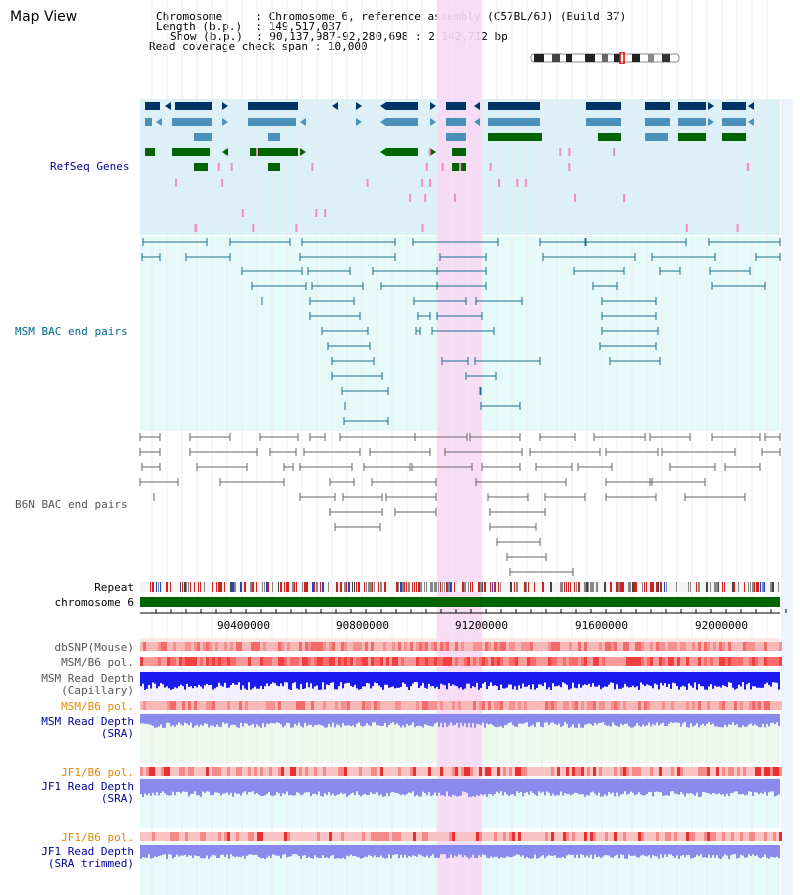 This screenshot has width=800, height=895. I want to click on chromosome-ideogram, so click(606, 58).